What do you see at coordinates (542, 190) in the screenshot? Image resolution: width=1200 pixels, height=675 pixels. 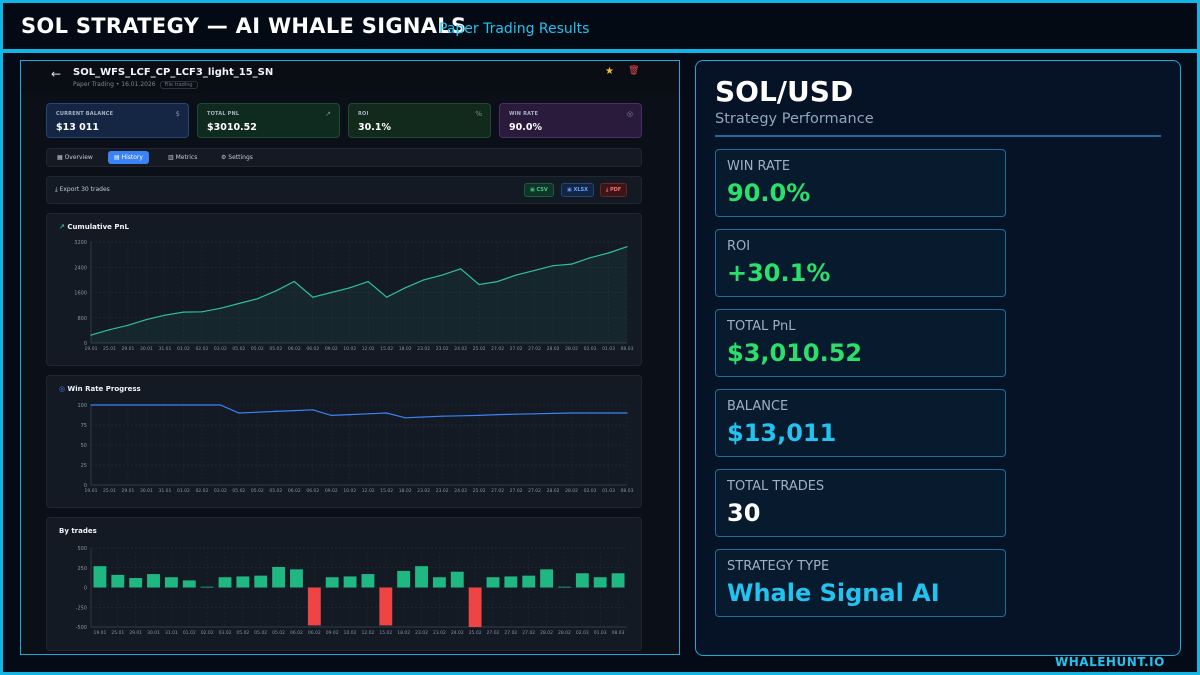 I see `csv-label: CSV` at bounding box center [542, 190].